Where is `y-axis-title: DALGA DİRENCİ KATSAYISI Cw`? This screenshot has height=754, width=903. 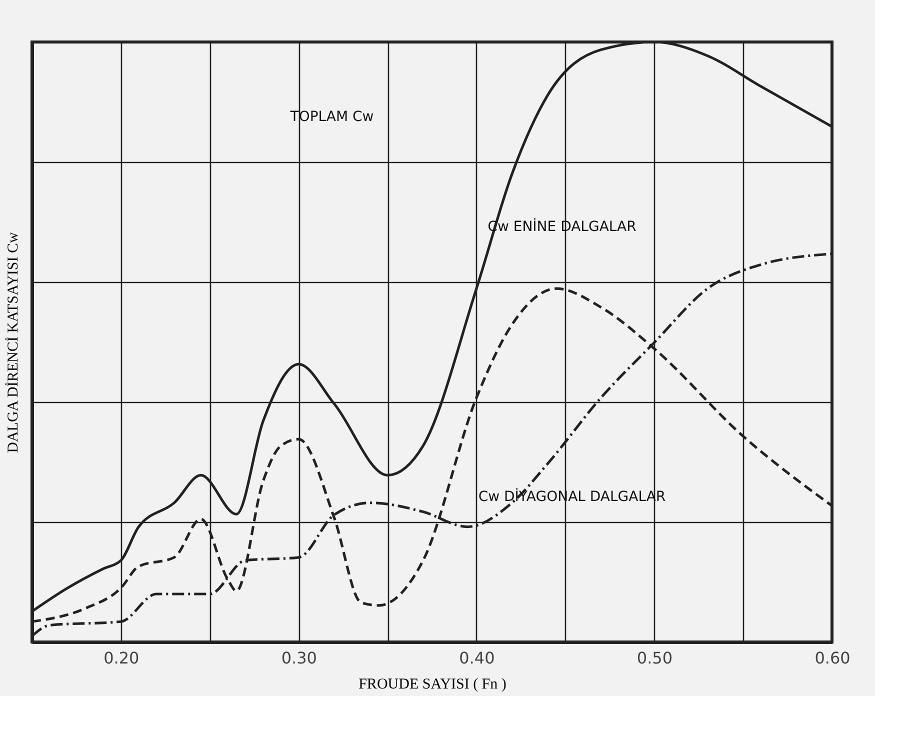 y-axis-title: DALGA DİRENCİ KATSAYISI Cw is located at coordinates (13, 342).